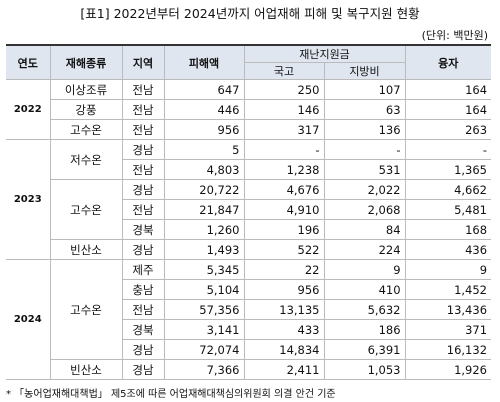  Describe the element at coordinates (204, 129) in the screenshot. I see `amount-cell: 956` at that location.